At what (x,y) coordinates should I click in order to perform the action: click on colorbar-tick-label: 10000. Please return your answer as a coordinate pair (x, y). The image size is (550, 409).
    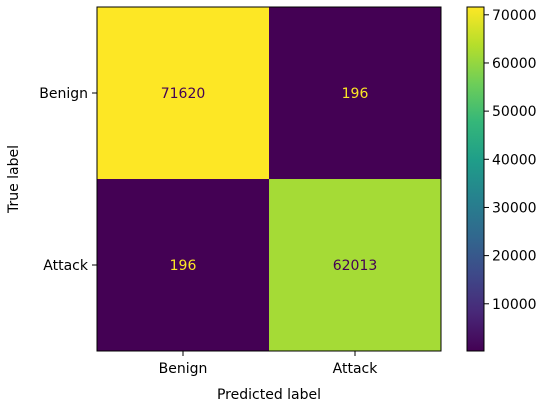
    Looking at the image, I should click on (514, 305).